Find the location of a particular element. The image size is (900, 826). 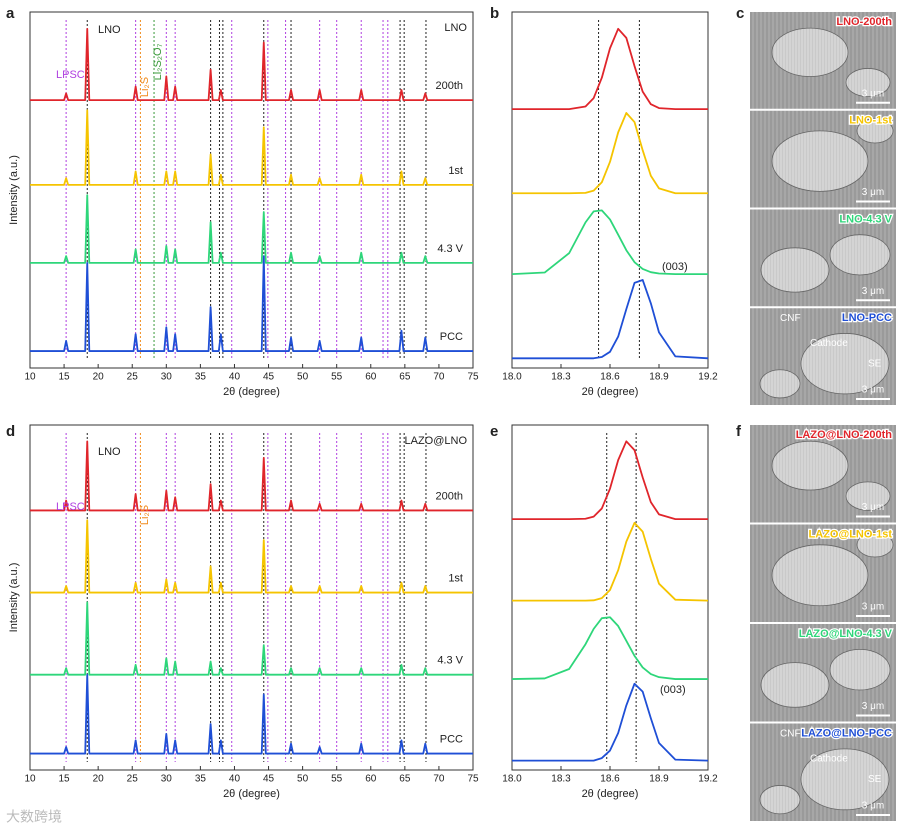

micrograph-label: LAZO@LNO-1st is located at coordinates (851, 534).